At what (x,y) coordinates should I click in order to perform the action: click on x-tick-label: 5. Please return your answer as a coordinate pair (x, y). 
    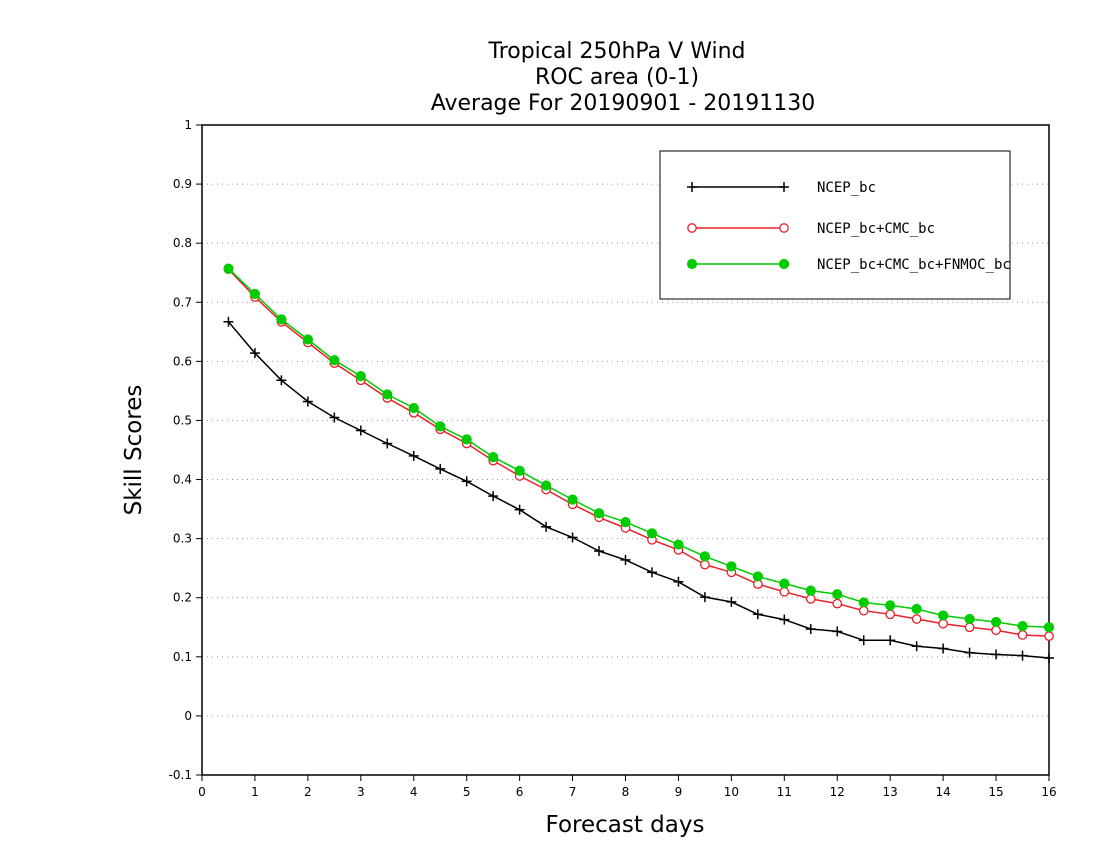
    Looking at the image, I should click on (467, 792).